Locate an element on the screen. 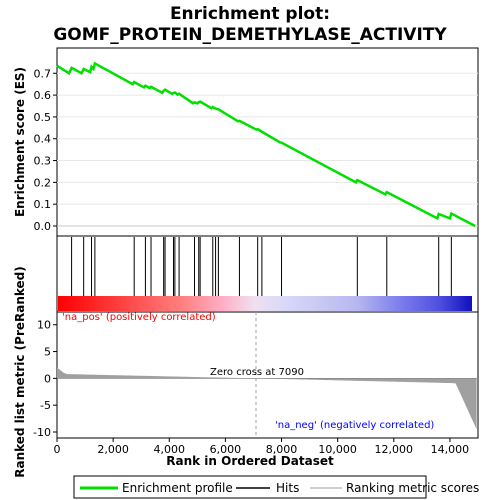 Image resolution: width=500 pixels, height=500 pixels. x-tick-label: 2,000 is located at coordinates (113, 449).